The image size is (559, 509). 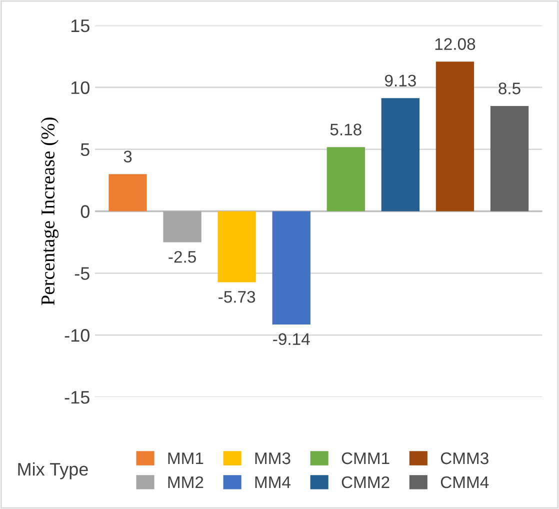 What do you see at coordinates (186, 458) in the screenshot?
I see `legend-label: MM1` at bounding box center [186, 458].